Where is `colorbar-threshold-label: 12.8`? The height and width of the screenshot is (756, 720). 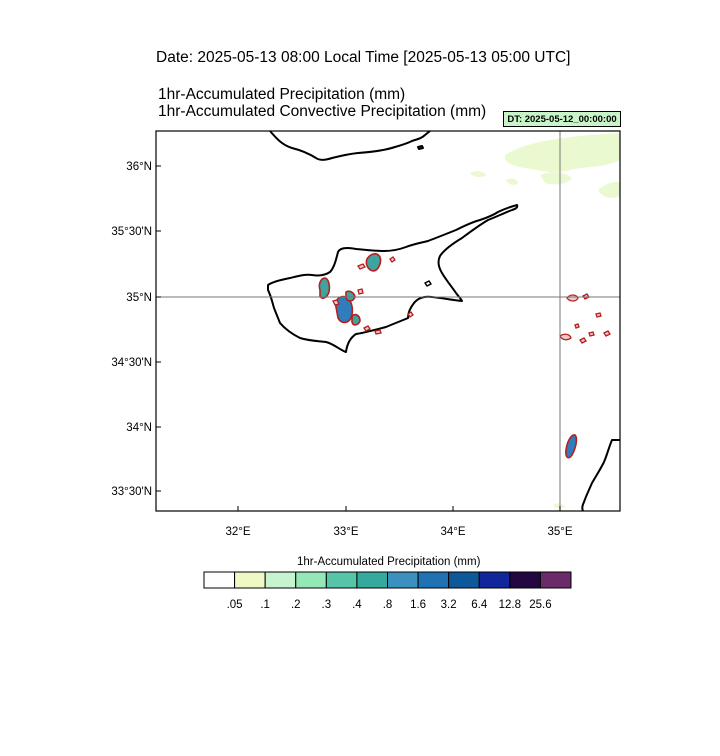 colorbar-threshold-label: 12.8 is located at coordinates (510, 605).